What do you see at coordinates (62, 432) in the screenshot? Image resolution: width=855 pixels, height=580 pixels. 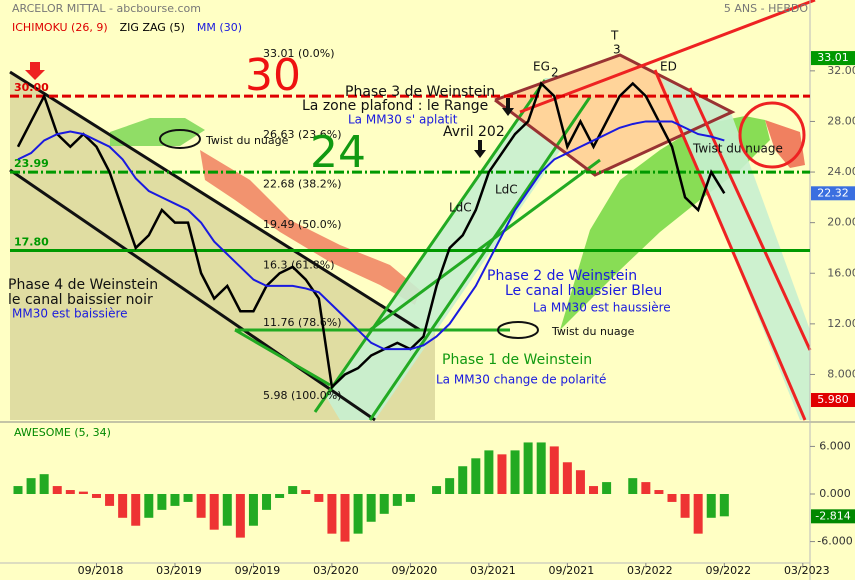 I see `panel-title: AWESOME (5, 34)` at bounding box center [62, 432].